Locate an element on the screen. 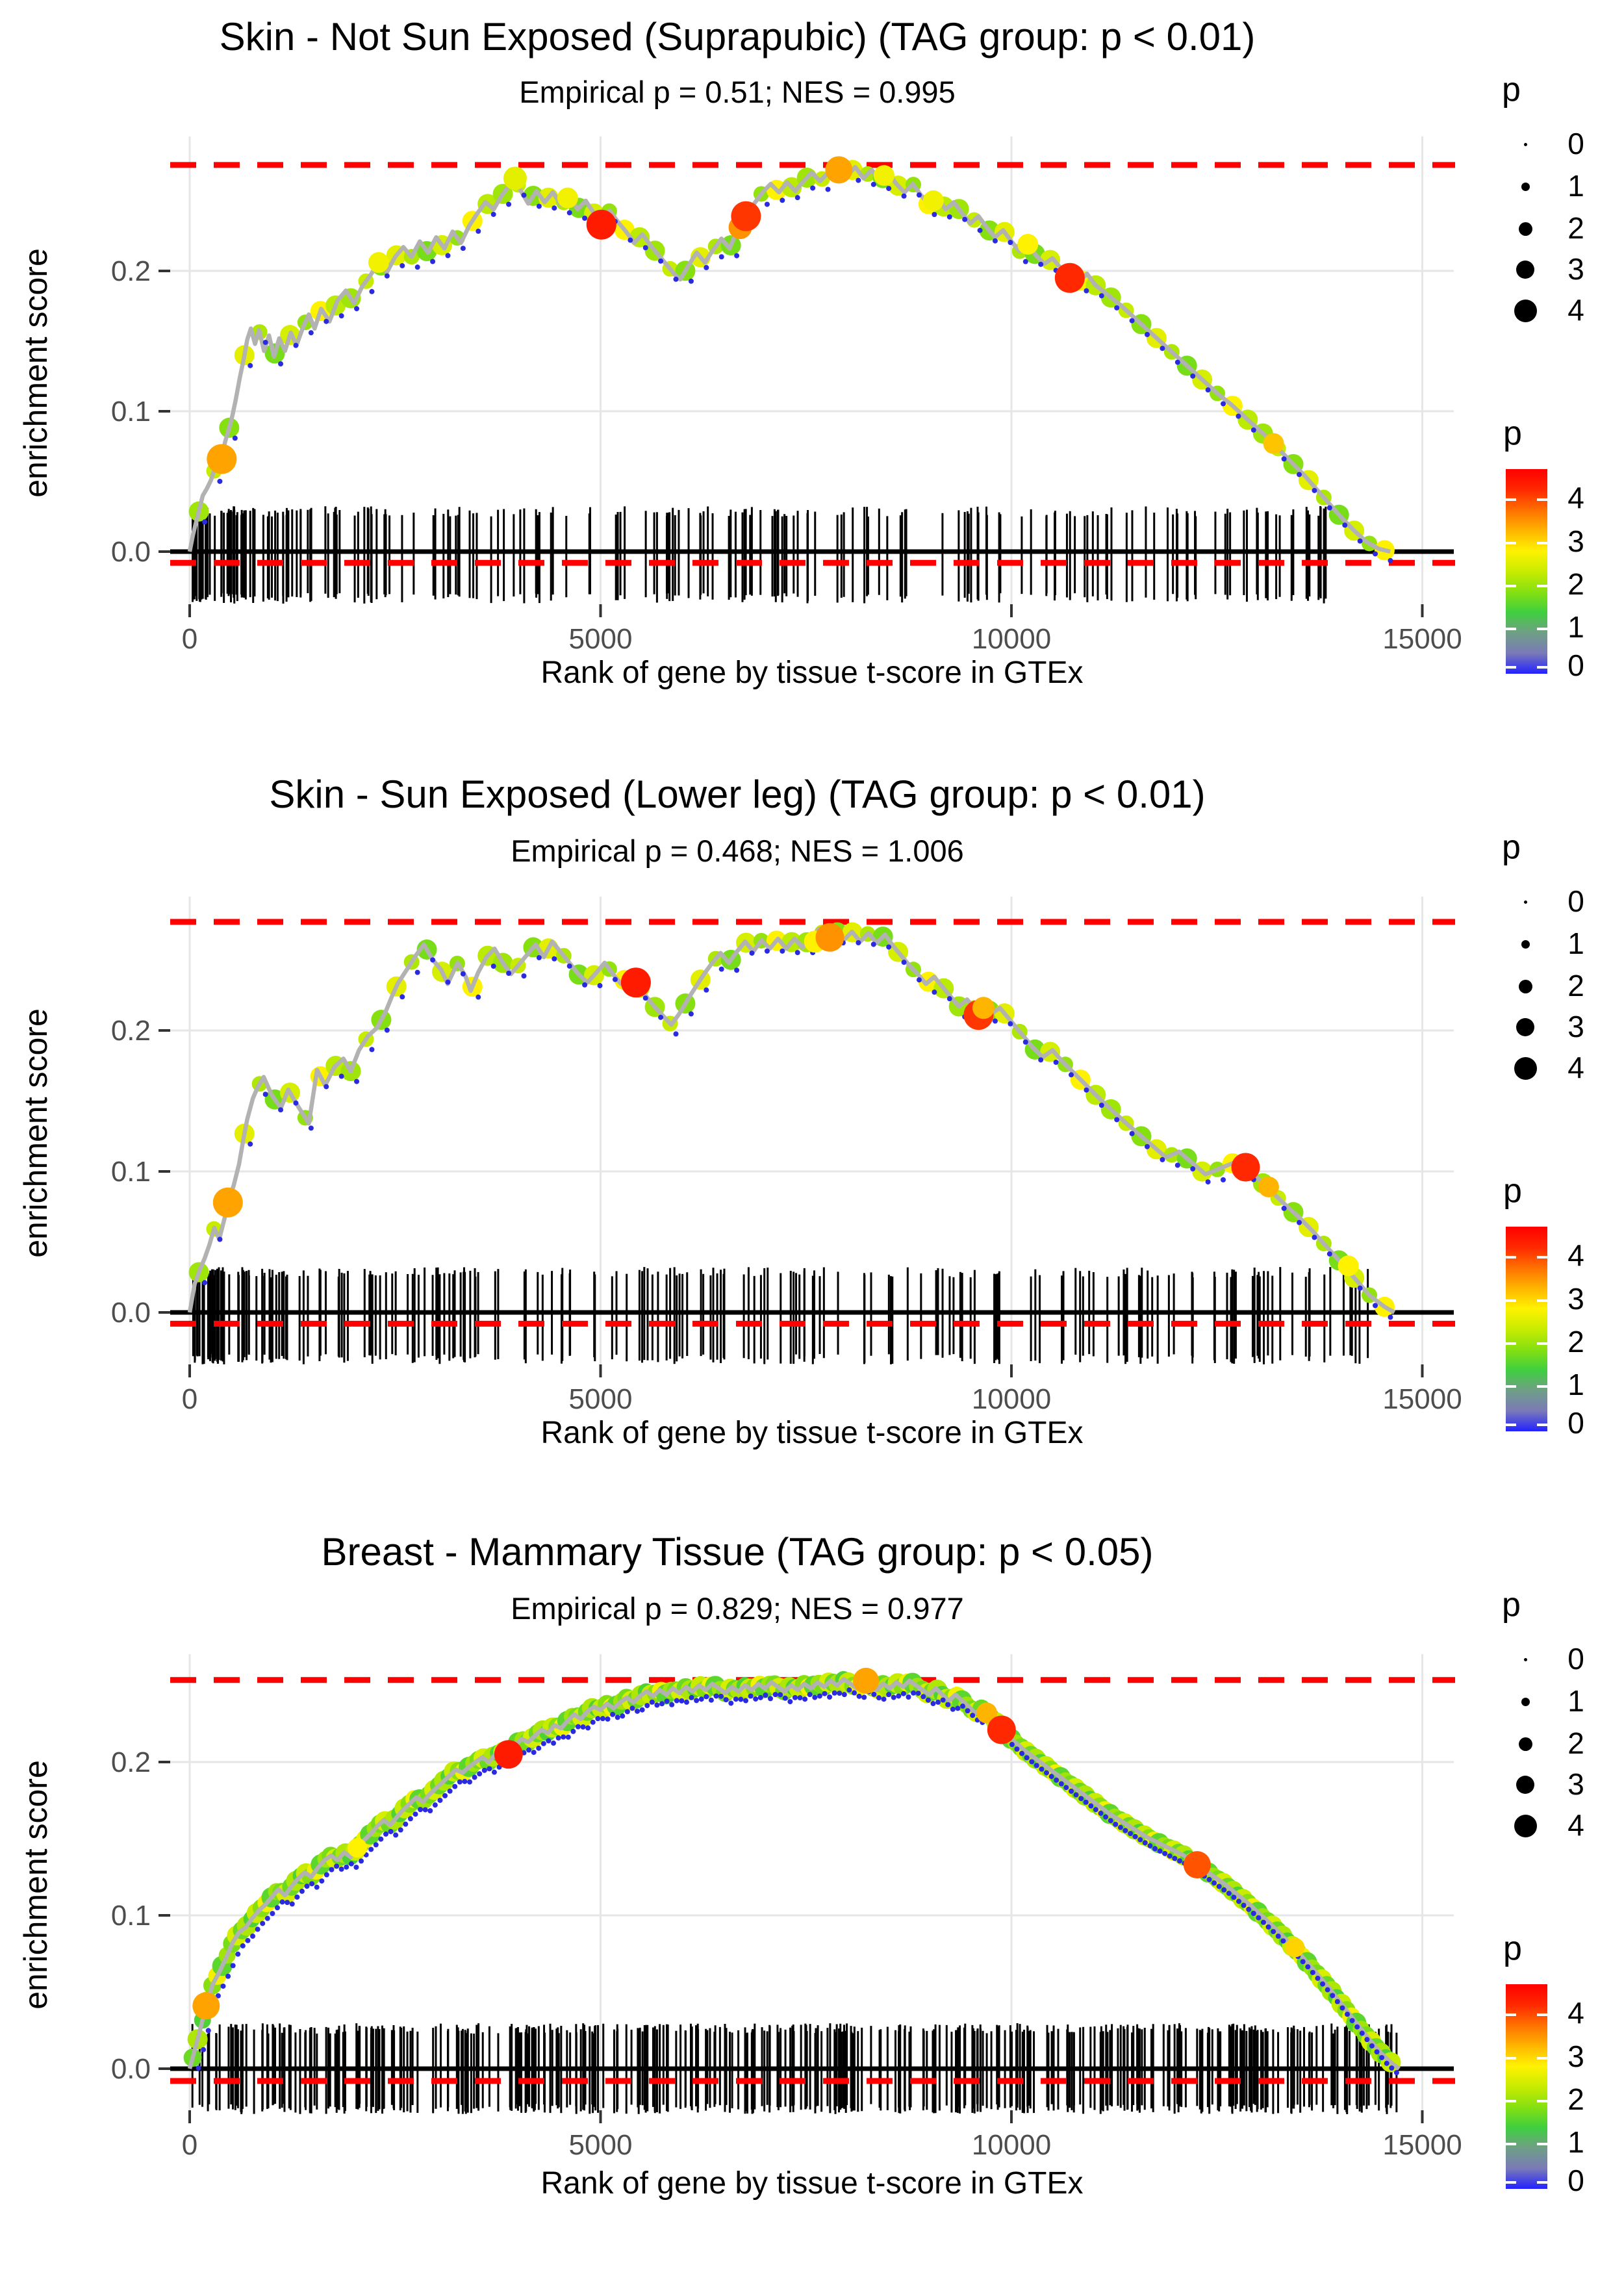  y-tick-label: 0.0 is located at coordinates (131, 2069).